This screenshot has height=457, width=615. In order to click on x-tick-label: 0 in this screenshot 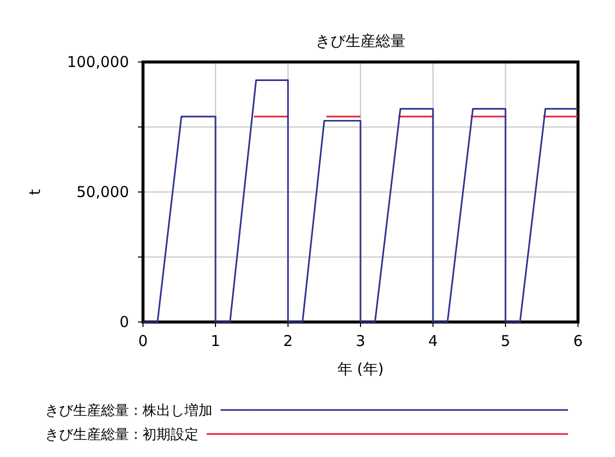, I will do `click(143, 341)`.